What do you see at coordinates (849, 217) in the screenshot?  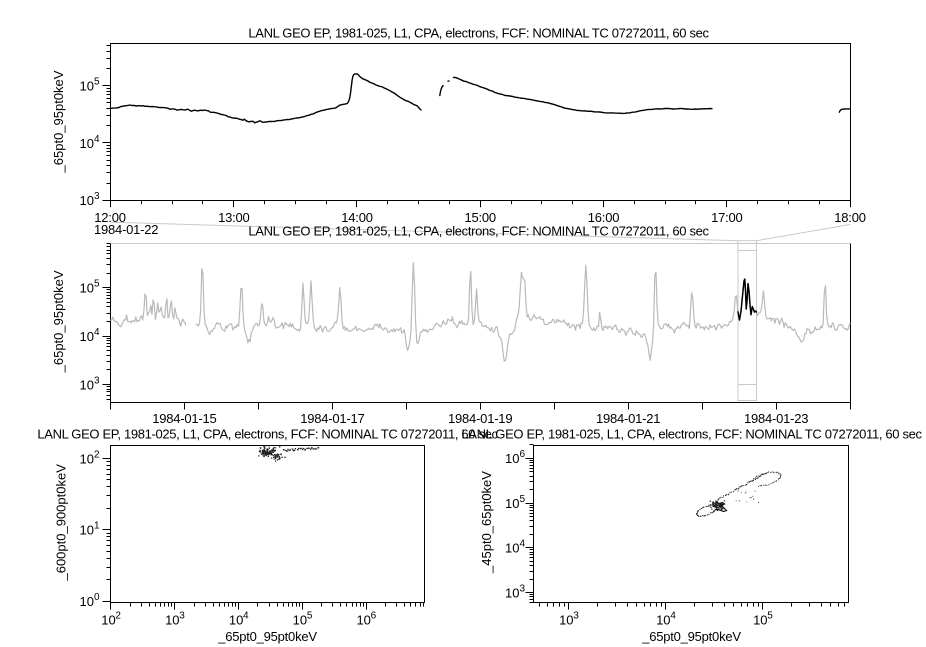 I see `svg-text: 18:00` at bounding box center [849, 217].